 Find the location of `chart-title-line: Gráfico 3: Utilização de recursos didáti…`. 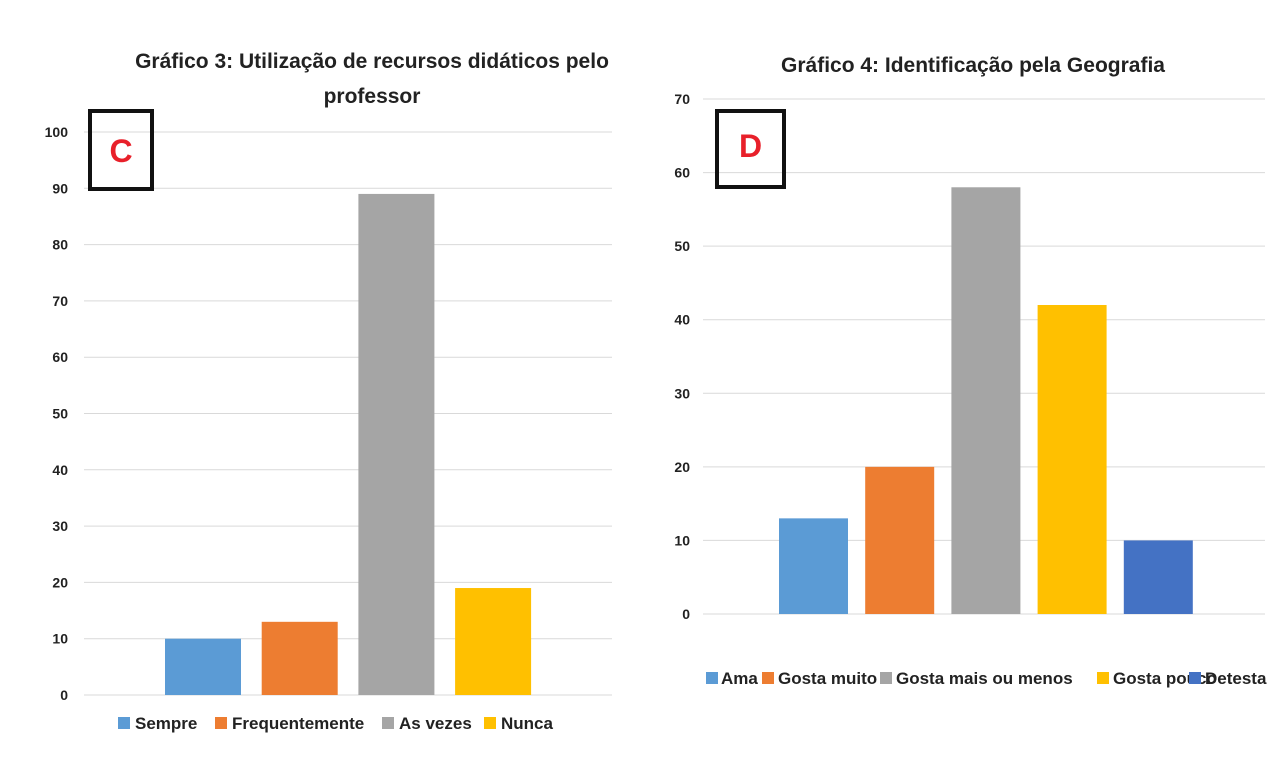

chart-title-line: Gráfico 3: Utilização de recursos didáti… is located at coordinates (372, 61).